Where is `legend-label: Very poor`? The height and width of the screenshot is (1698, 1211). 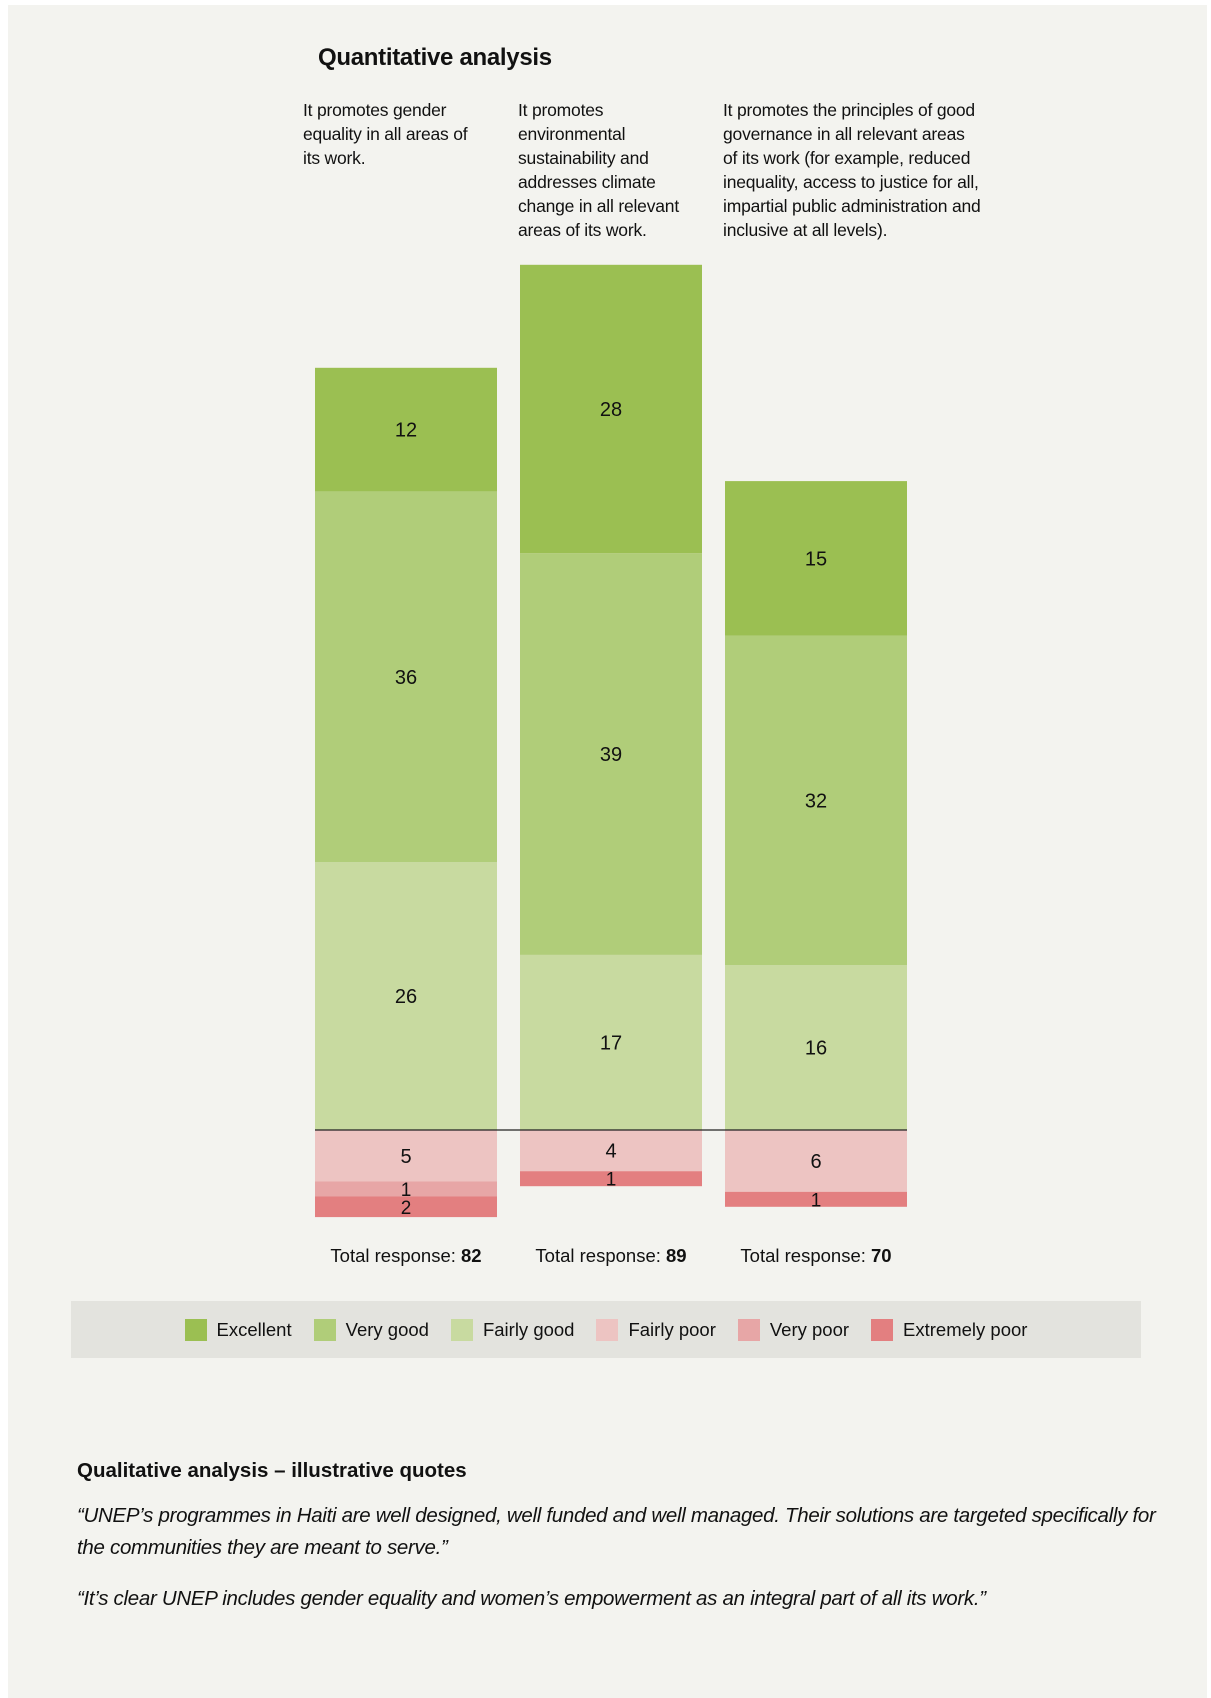
legend-label: Very poor is located at coordinates (809, 1329).